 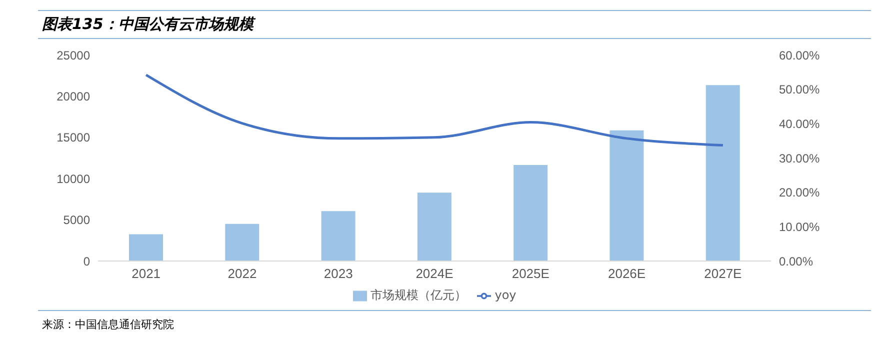 I want to click on y-tick-label: 5000, so click(x=76, y=220).